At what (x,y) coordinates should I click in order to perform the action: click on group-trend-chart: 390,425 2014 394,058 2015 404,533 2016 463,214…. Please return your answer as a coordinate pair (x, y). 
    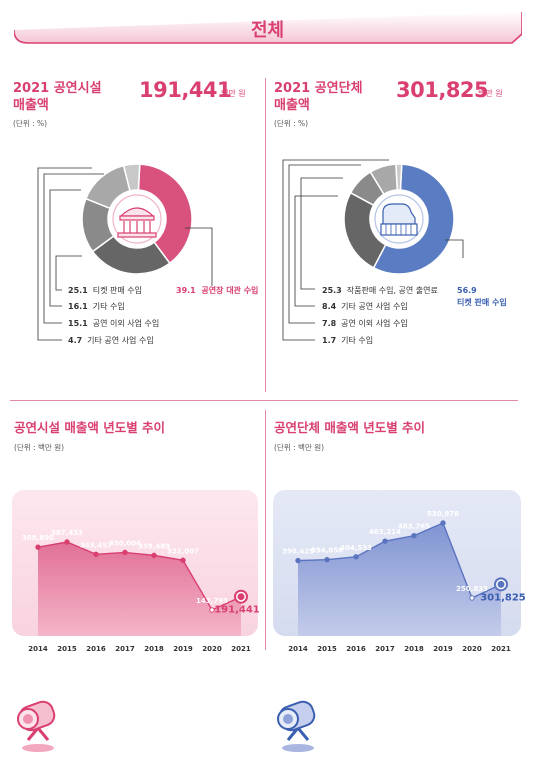
    Looking at the image, I should click on (399, 571).